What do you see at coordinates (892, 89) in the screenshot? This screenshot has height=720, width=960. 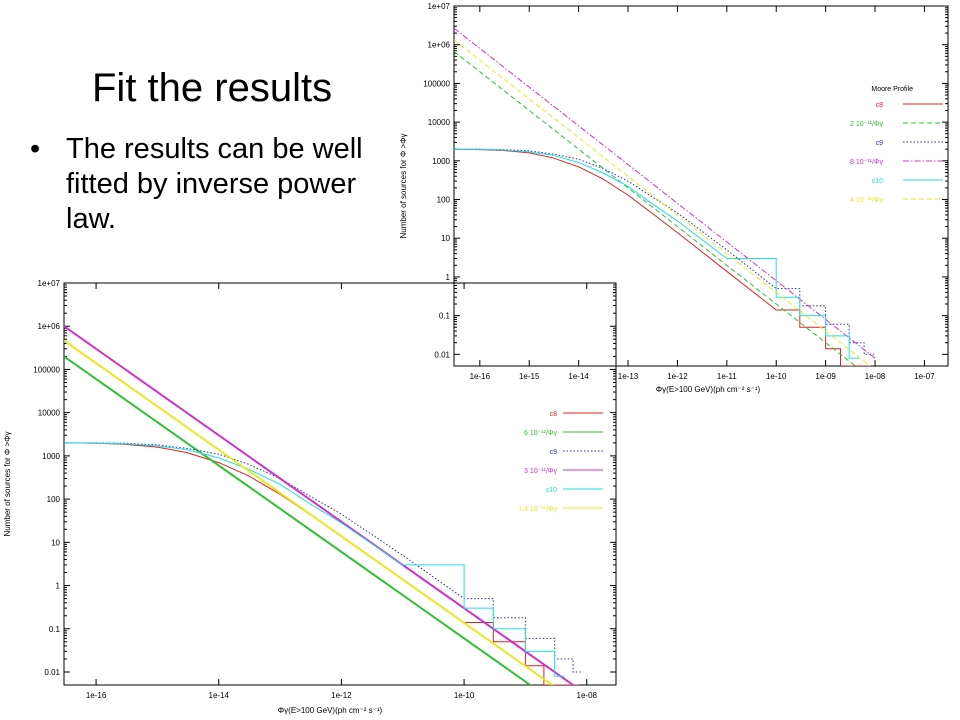 I see `legend-title: Moore Profile` at bounding box center [892, 89].